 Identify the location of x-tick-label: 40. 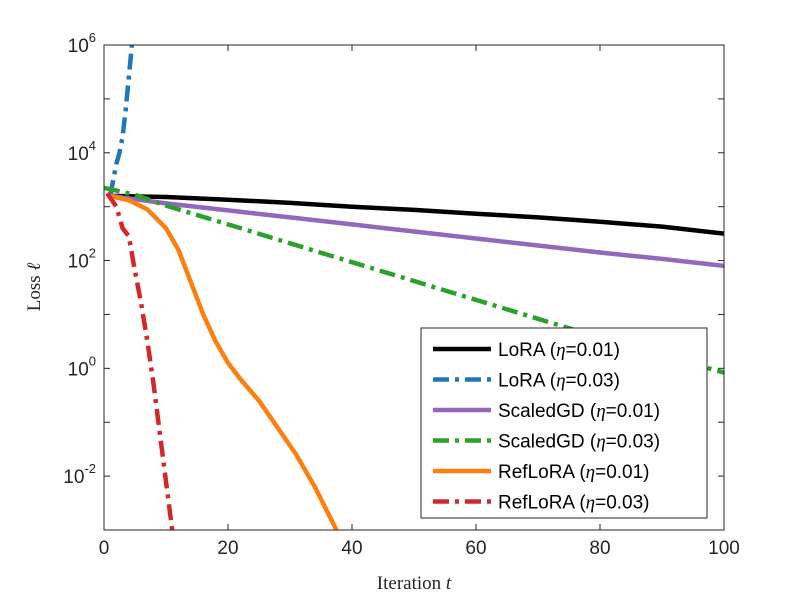
(351, 548).